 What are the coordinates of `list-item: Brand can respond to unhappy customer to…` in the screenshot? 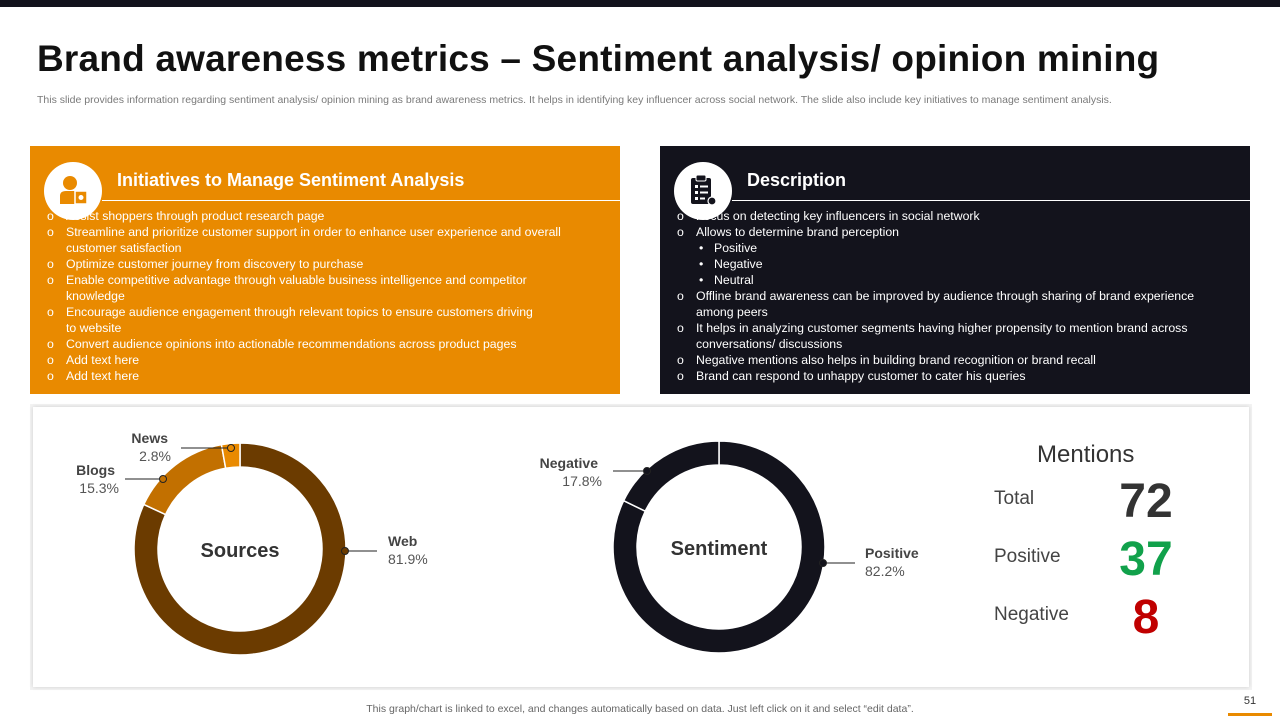 It's located at (955, 376).